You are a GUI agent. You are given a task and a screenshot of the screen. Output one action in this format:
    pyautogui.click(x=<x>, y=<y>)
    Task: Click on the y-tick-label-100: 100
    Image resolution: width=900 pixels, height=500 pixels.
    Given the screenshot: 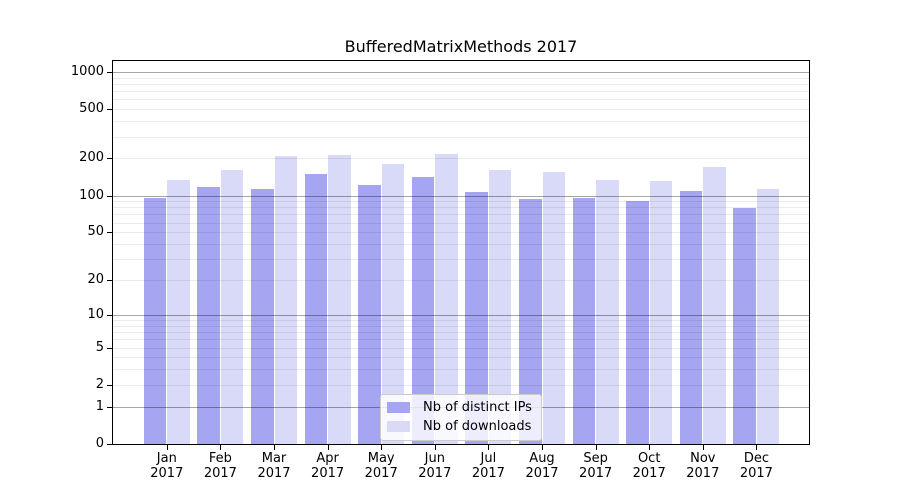 What is the action you would take?
    pyautogui.click(x=91, y=195)
    